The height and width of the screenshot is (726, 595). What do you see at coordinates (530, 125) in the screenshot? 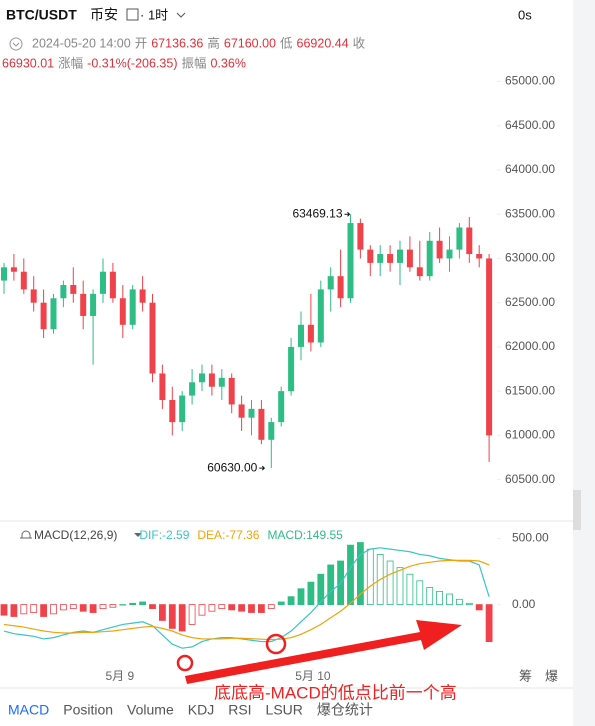
I see `y-tick-label: 64500.00` at bounding box center [530, 125].